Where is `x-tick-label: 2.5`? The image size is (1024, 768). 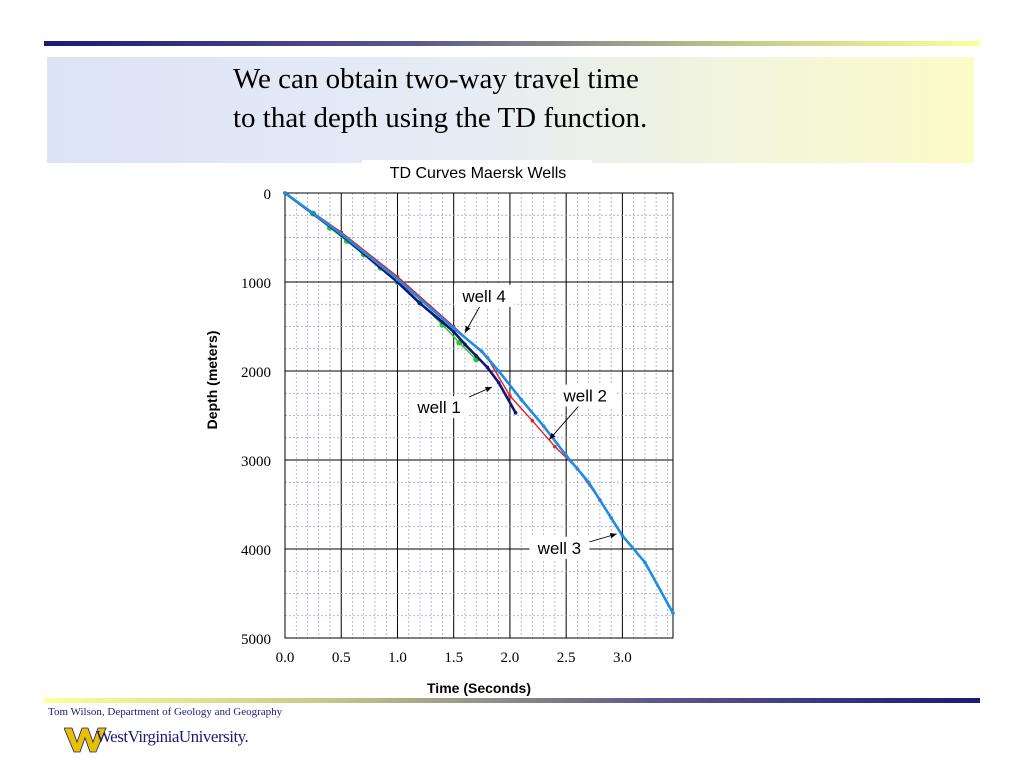
x-tick-label: 2.5 is located at coordinates (566, 658).